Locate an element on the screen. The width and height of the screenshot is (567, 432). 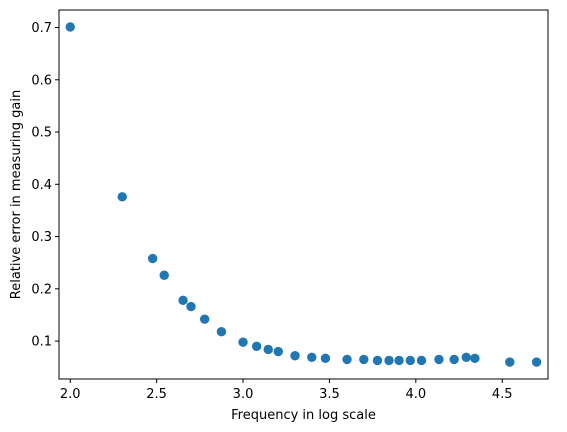
y-tick-label: 0.4 is located at coordinates (41, 185).